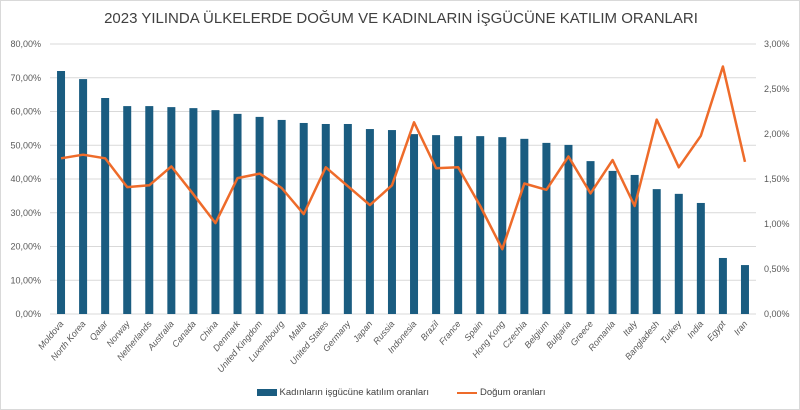  I want to click on left-tick-label: 20,00%, so click(25, 247).